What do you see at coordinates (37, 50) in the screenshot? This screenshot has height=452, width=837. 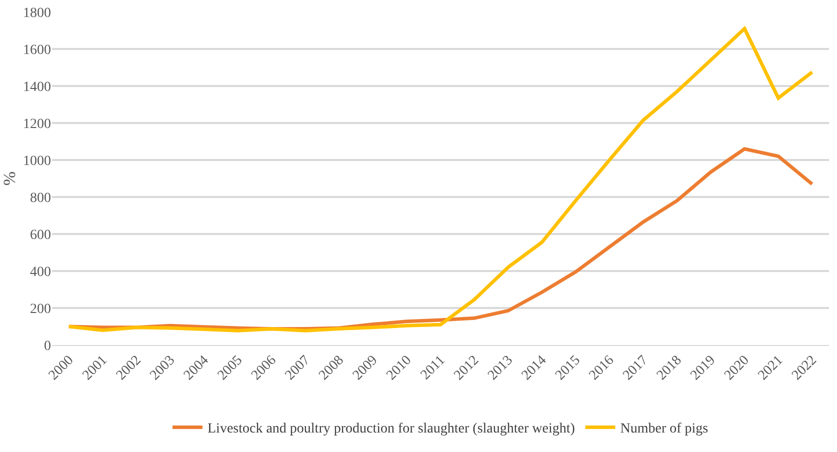 I see `y-tick-label: 1600` at bounding box center [37, 50].